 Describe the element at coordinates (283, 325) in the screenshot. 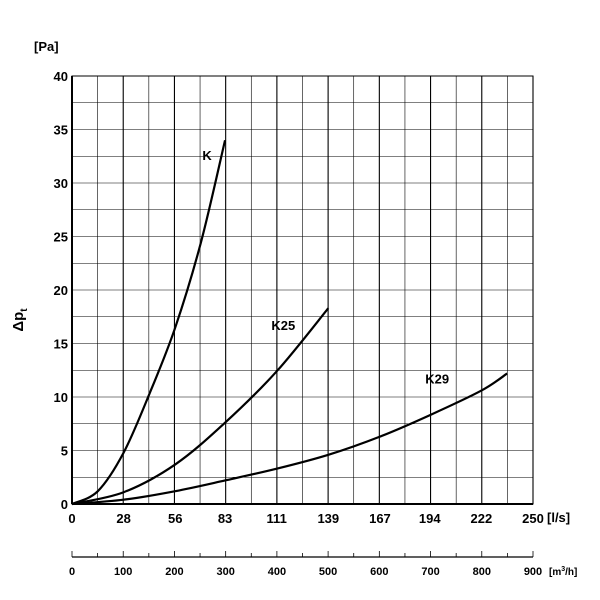

I see `series-label-k25: K25` at that location.